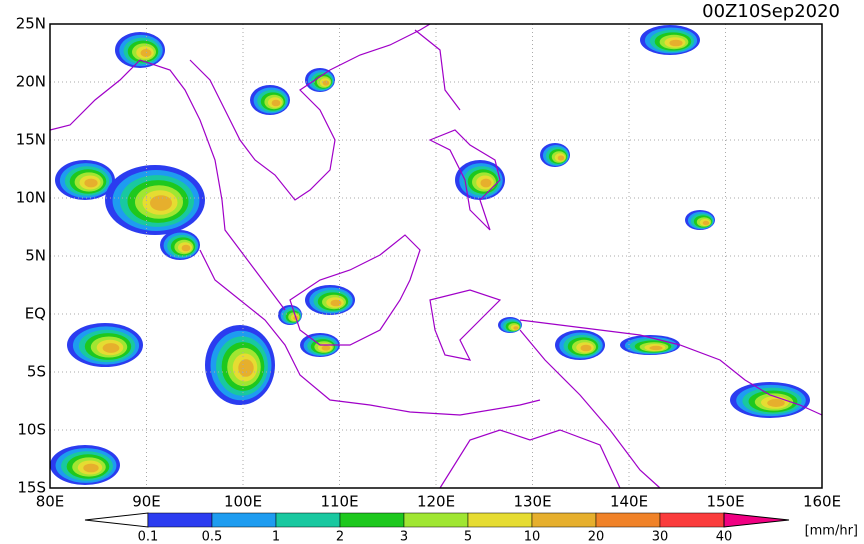 Image resolution: width=864 pixels, height=544 pixels. What do you see at coordinates (31, 82) in the screenshot?
I see `lat-label: 20N` at bounding box center [31, 82].